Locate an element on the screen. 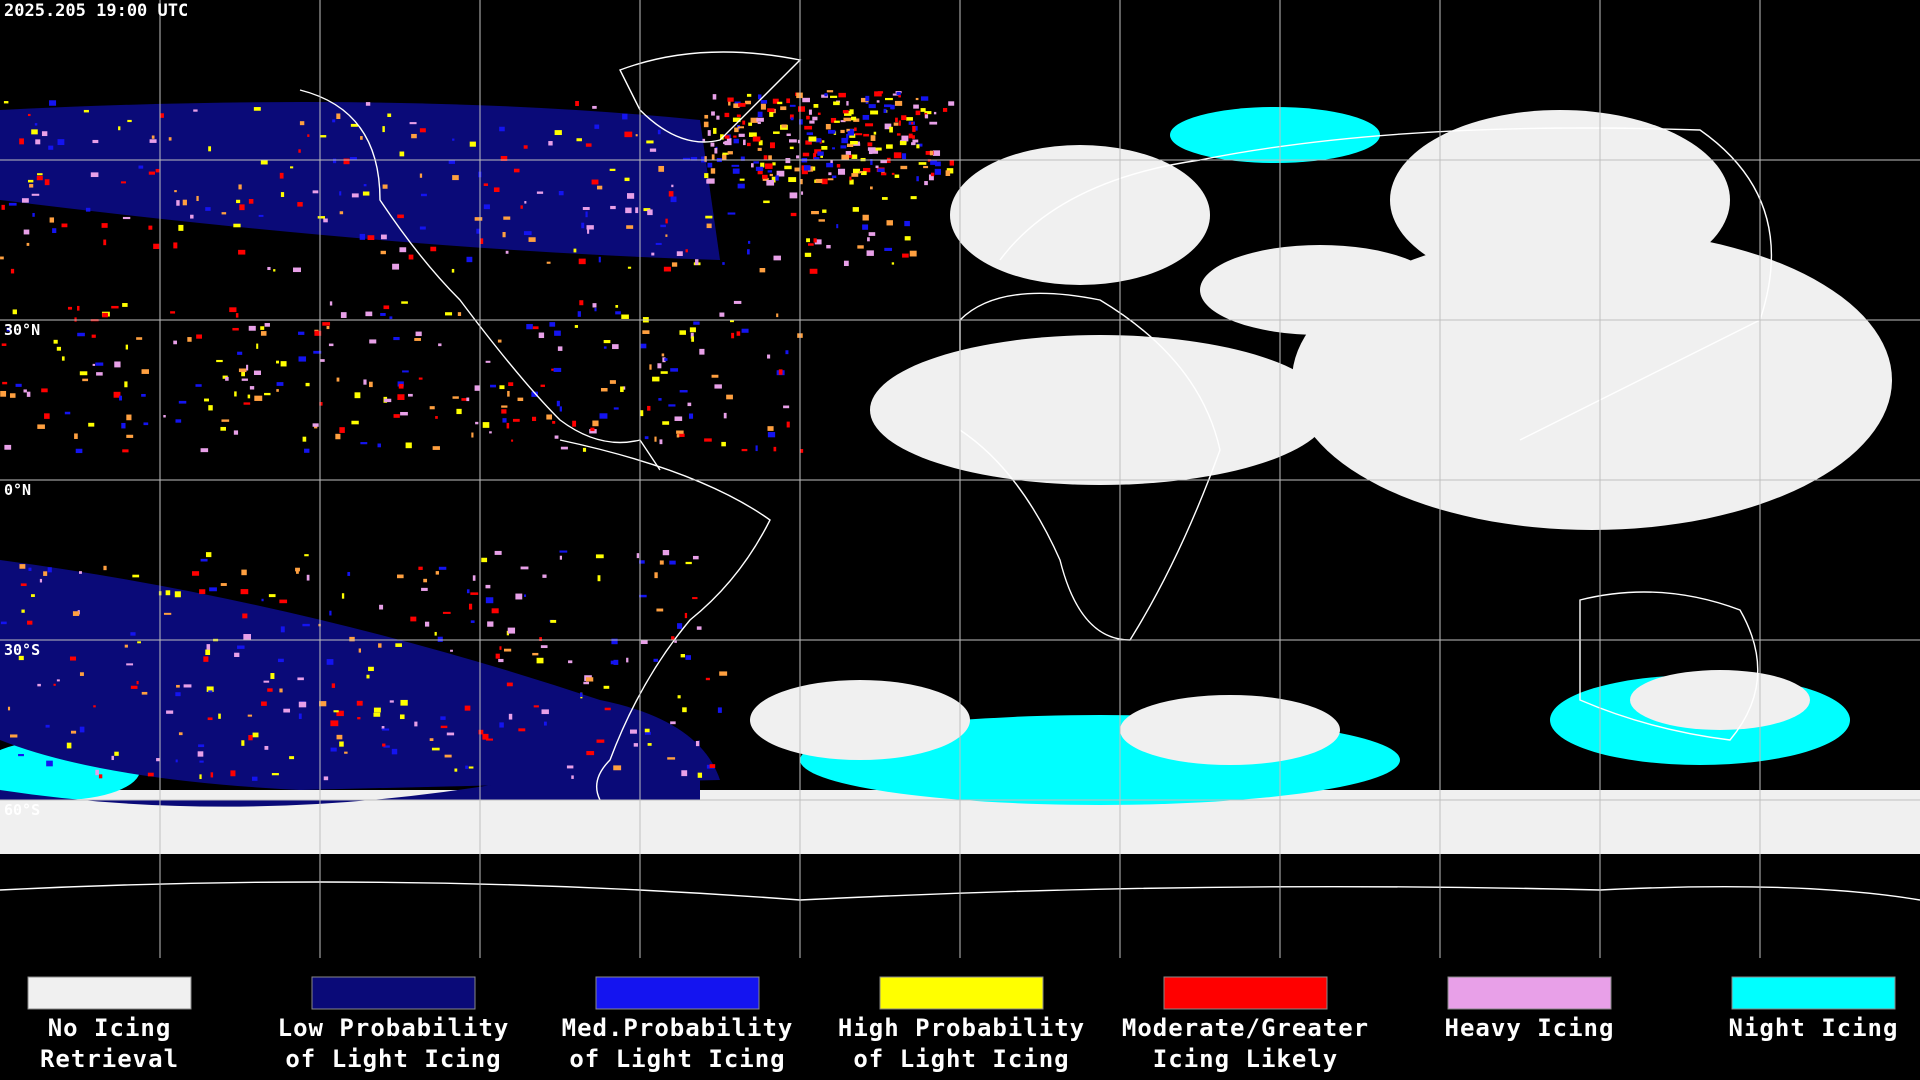  legend-label: of Light Icing is located at coordinates (677, 1059).